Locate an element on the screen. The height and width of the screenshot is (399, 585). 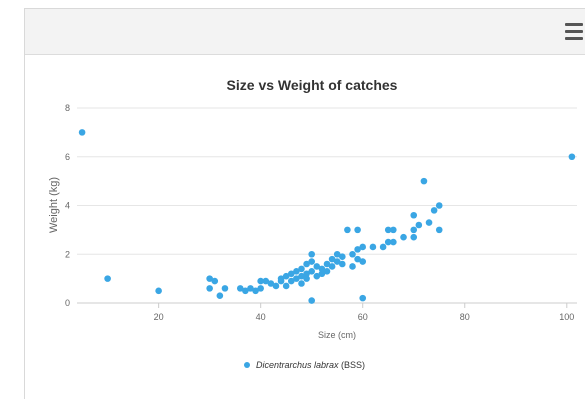
x-tick-label: 100 is located at coordinates (566, 317).